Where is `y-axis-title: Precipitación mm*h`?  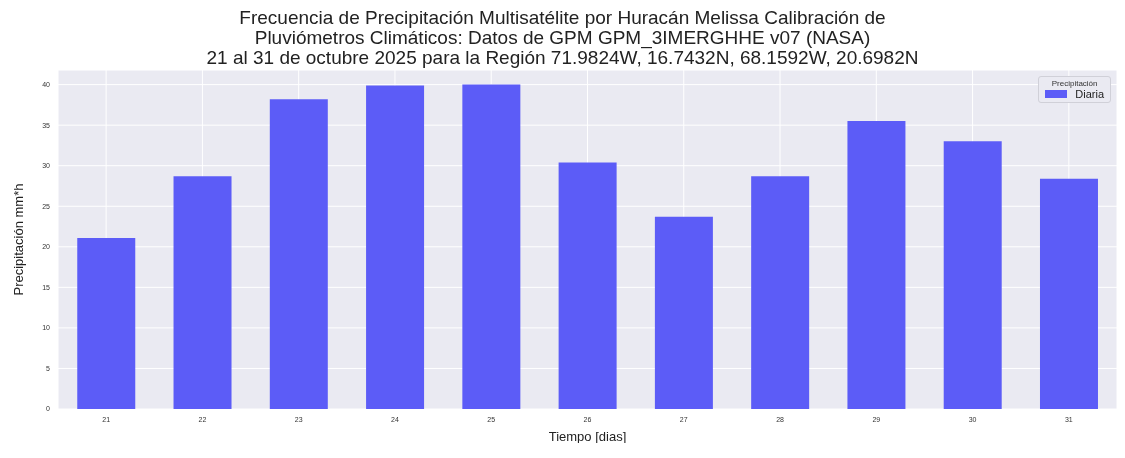 y-axis-title: Precipitación mm*h is located at coordinates (18, 239).